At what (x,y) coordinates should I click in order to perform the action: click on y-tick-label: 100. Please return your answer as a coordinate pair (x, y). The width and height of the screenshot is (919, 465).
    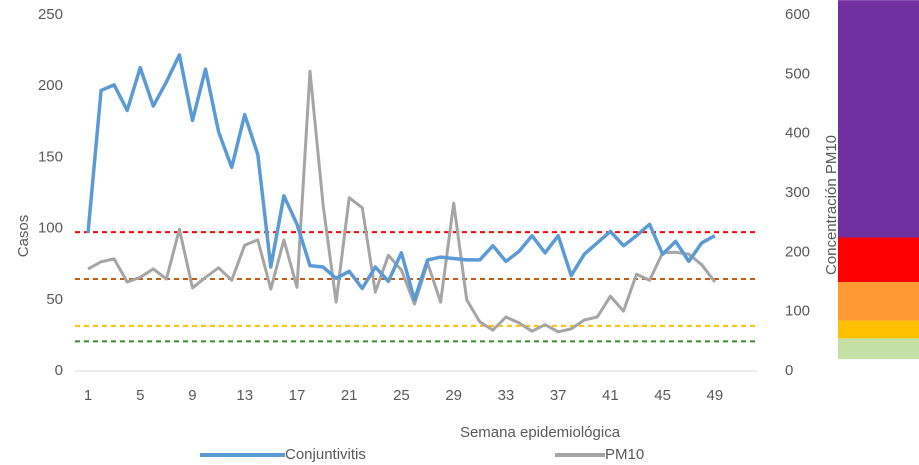
    Looking at the image, I should click on (50, 228).